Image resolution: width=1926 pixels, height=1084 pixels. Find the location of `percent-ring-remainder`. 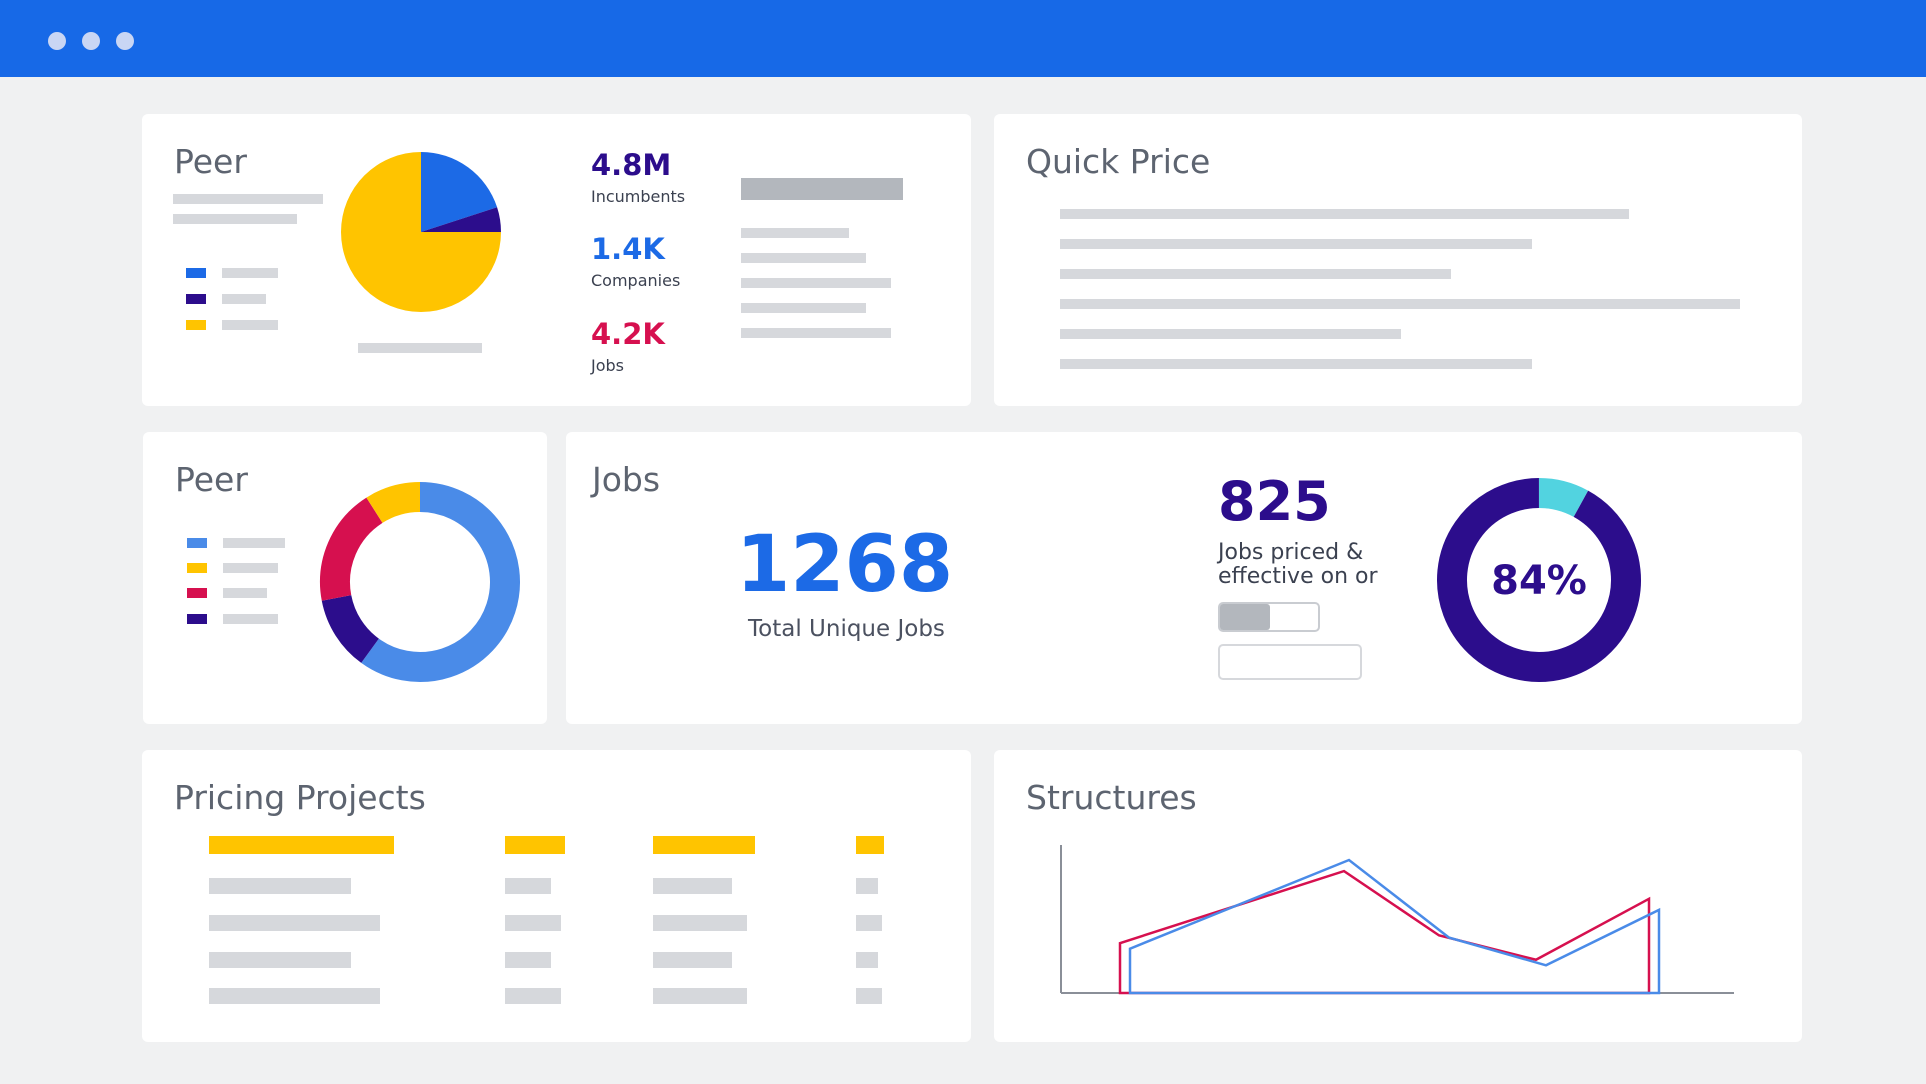

percent-ring-remainder is located at coordinates (1563, 498).